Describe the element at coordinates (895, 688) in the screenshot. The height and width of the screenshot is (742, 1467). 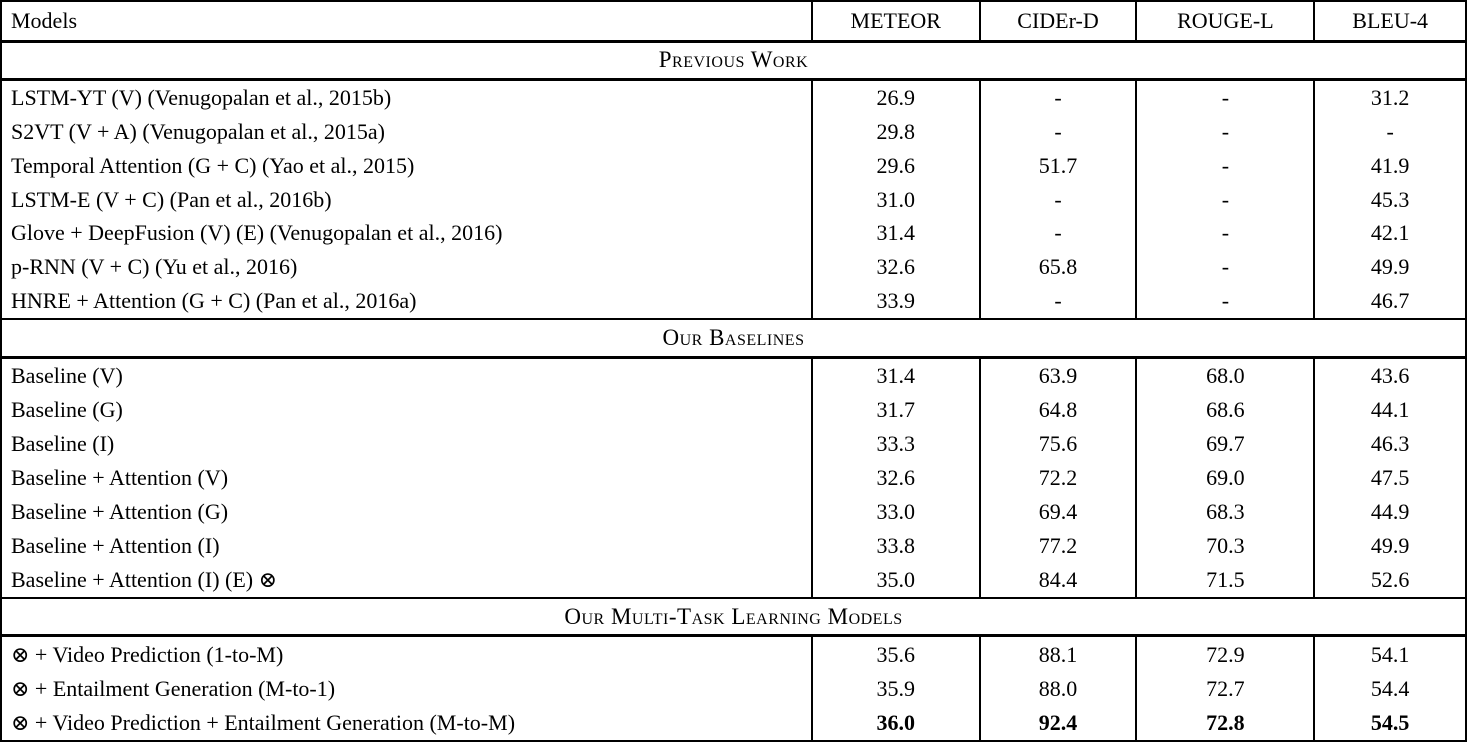
I see `metric-value: 35.9` at that location.